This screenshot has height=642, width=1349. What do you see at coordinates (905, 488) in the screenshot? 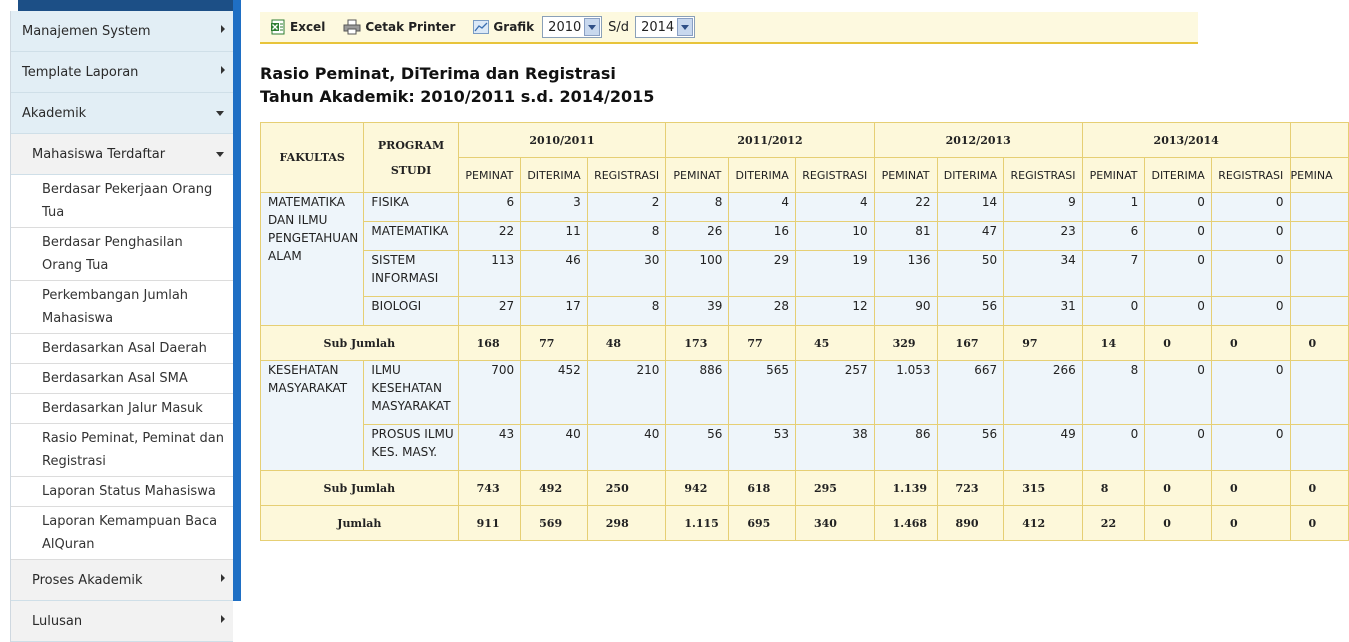
I see `subtotal-value: 1.139` at bounding box center [905, 488].